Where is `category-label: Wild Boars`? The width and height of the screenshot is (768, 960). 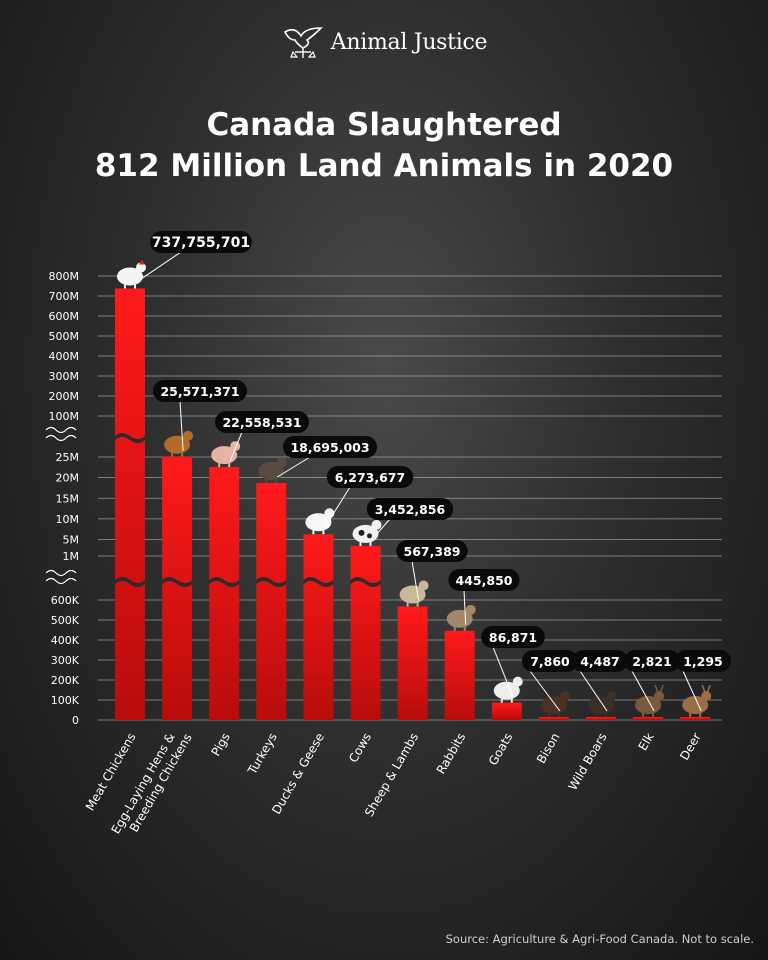
category-label: Wild Boars is located at coordinates (588, 762).